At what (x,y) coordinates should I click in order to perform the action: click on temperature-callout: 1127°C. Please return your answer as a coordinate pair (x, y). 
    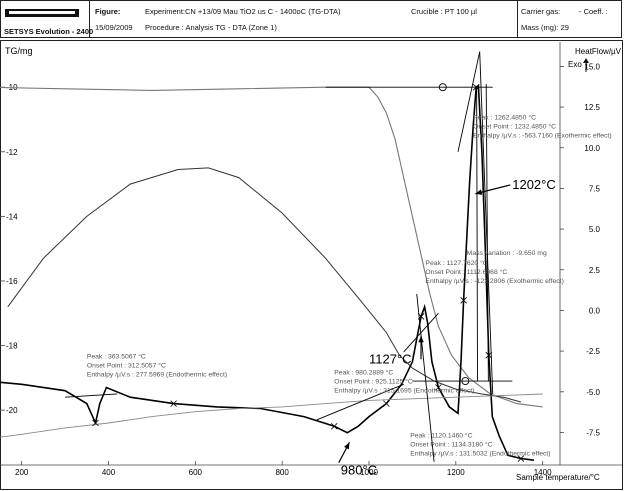
    Looking at the image, I should click on (396, 350).